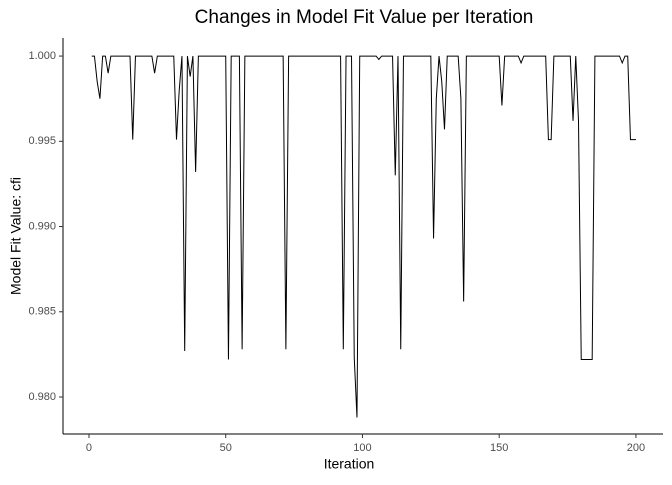 The image size is (672, 485). Describe the element at coordinates (42, 397) in the screenshot. I see `y-tick-label: 0.980` at that location.